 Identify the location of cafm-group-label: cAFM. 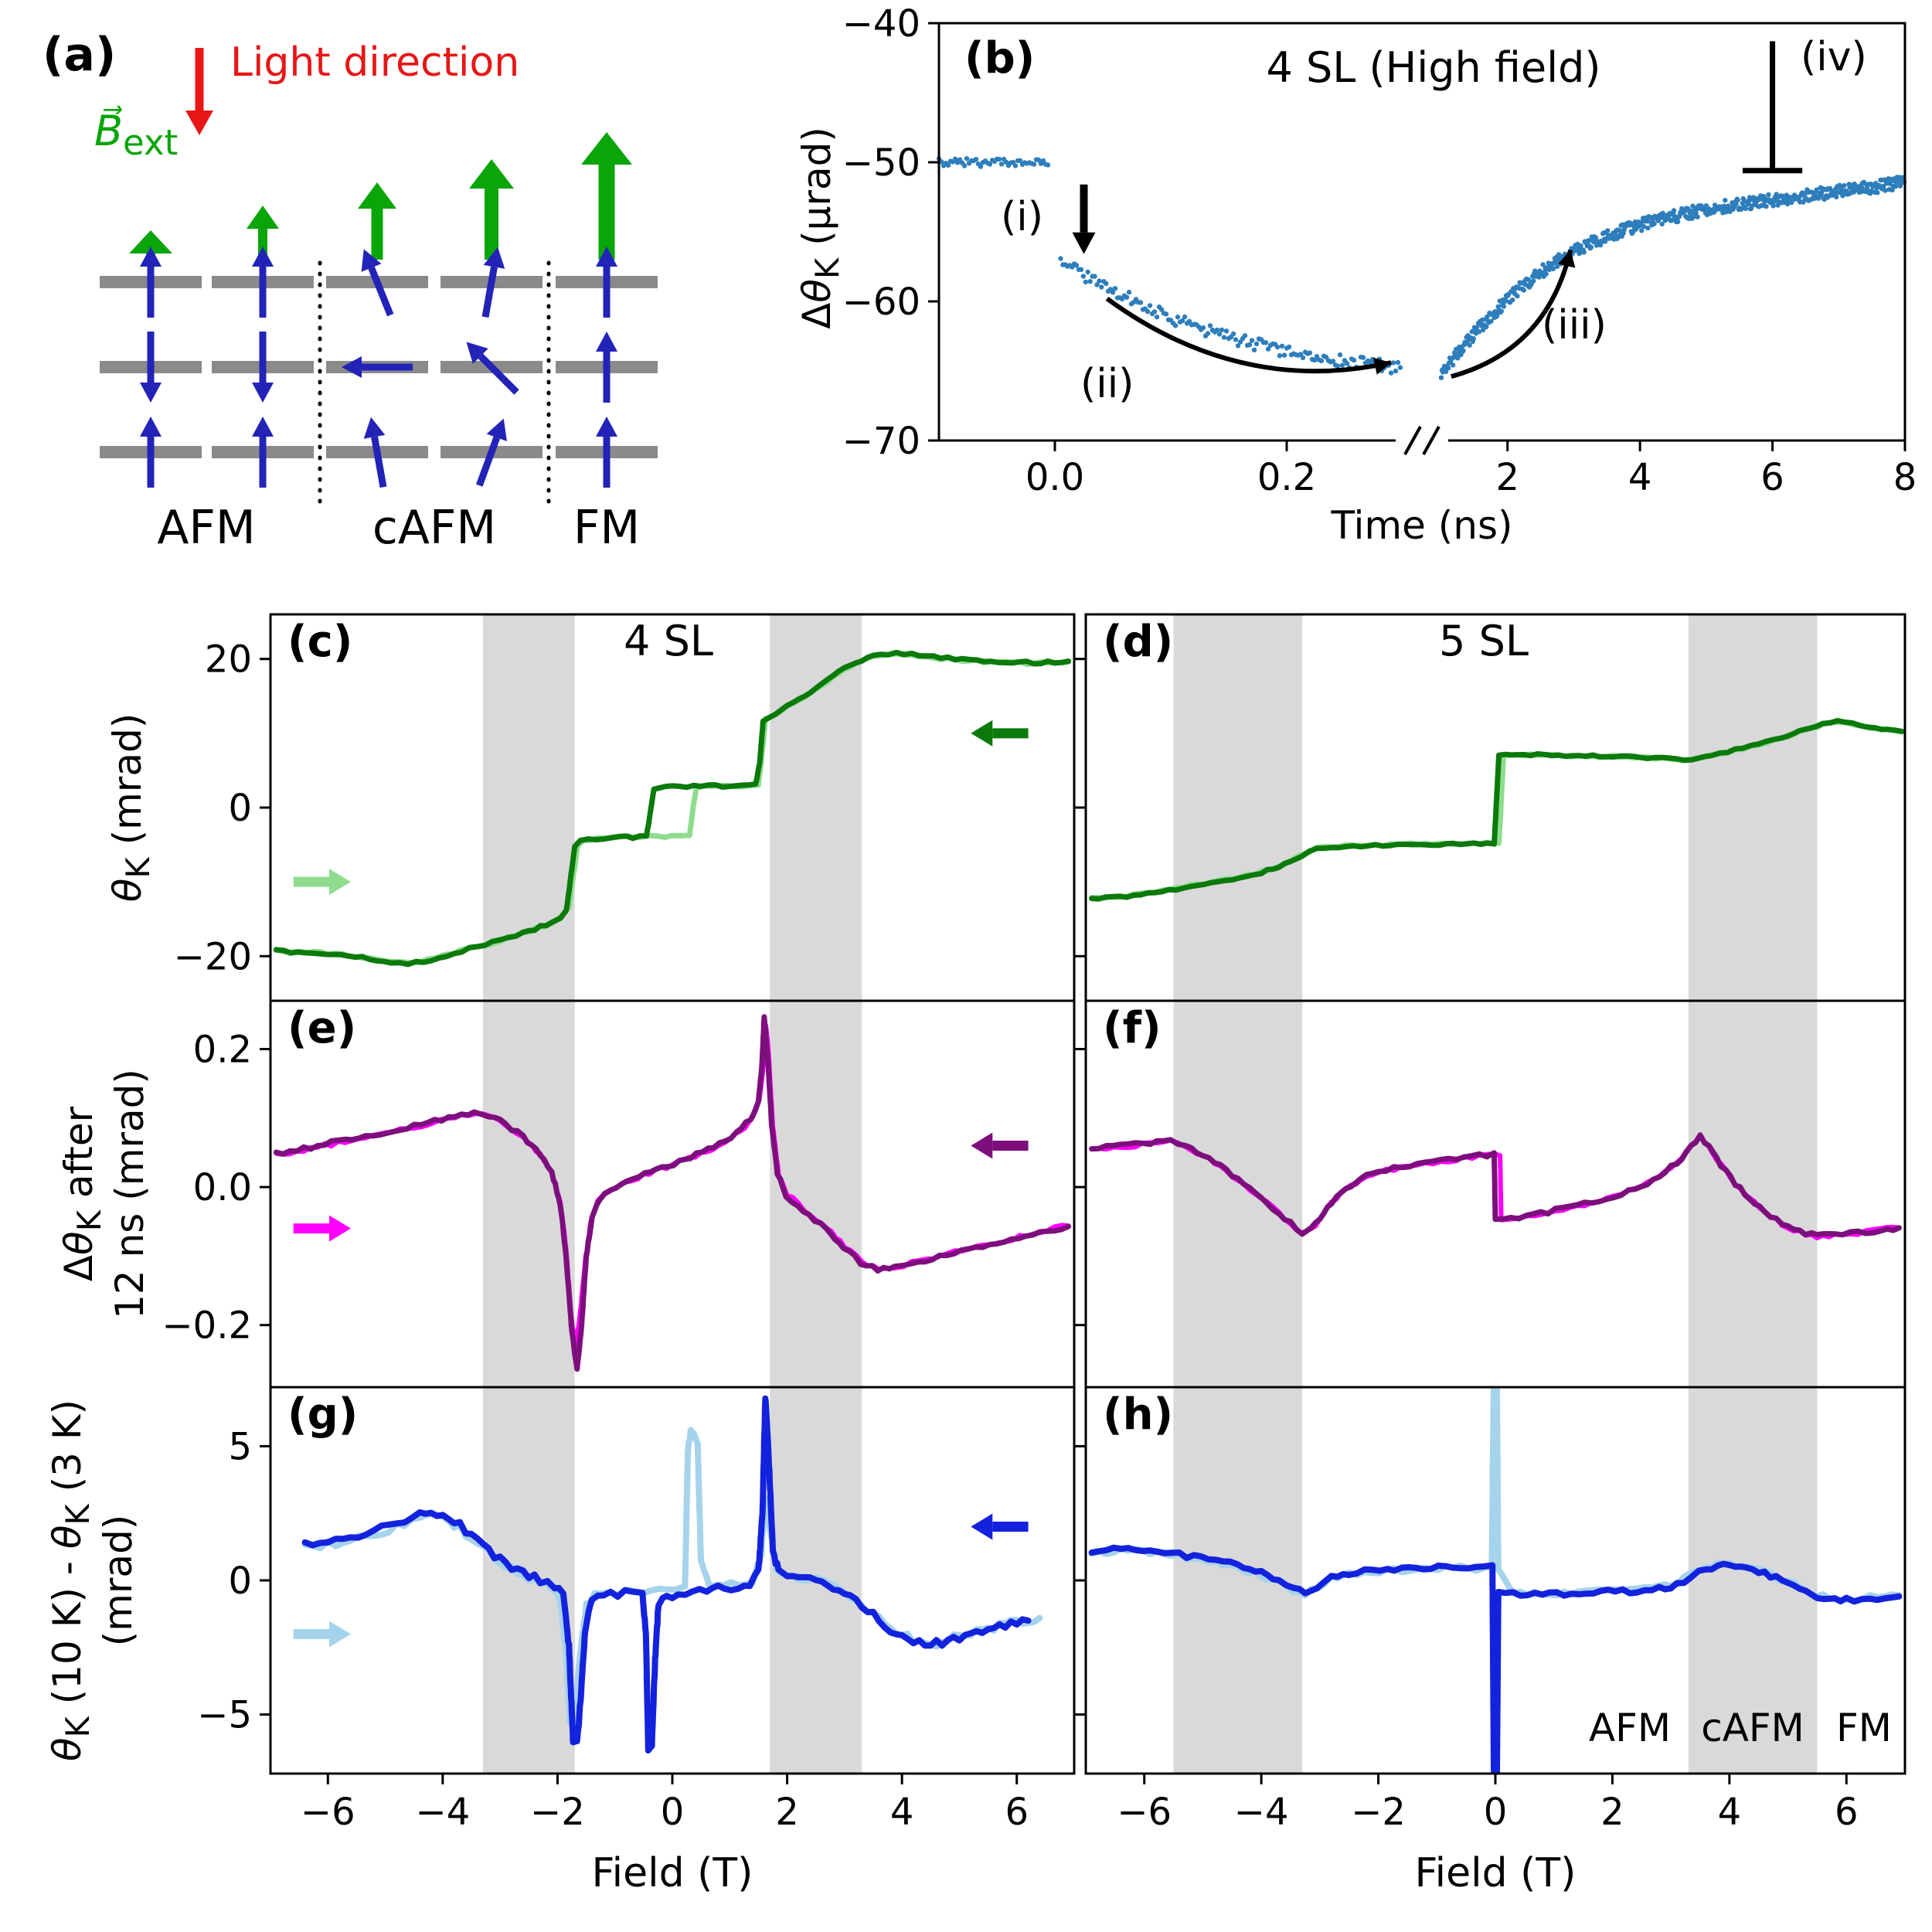
(435, 528).